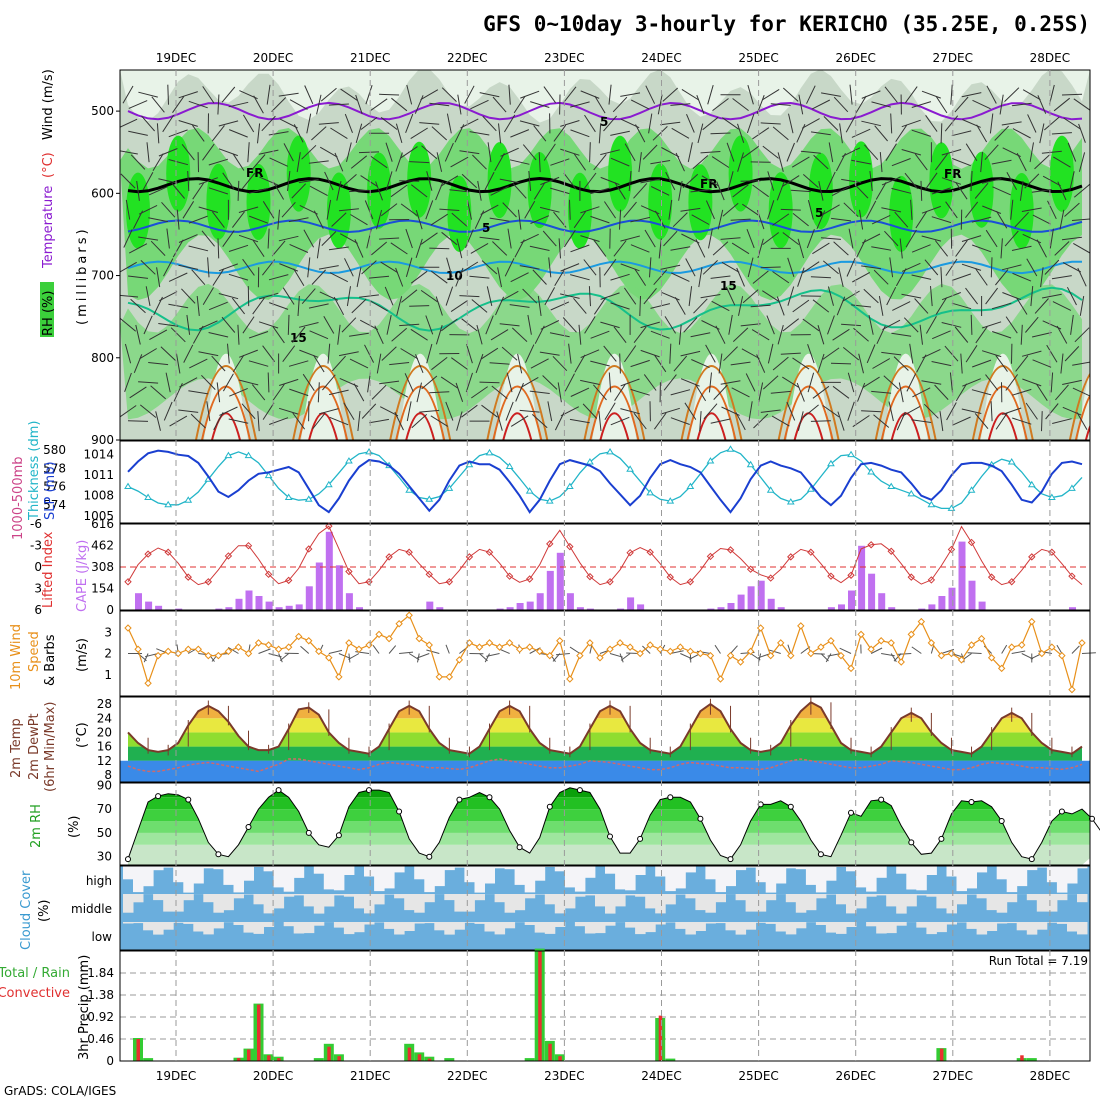  Describe the element at coordinates (54, 505) in the screenshot. I see `thickness-tick: 574` at that location.